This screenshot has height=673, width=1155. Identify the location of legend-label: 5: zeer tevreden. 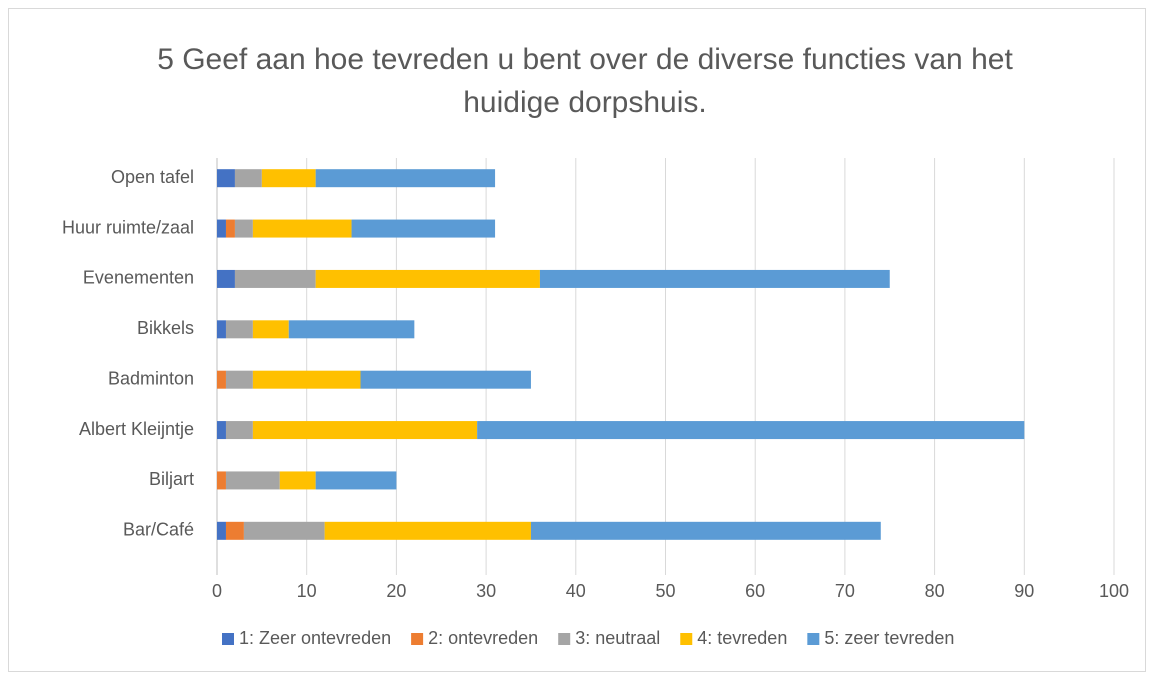
(889, 638).